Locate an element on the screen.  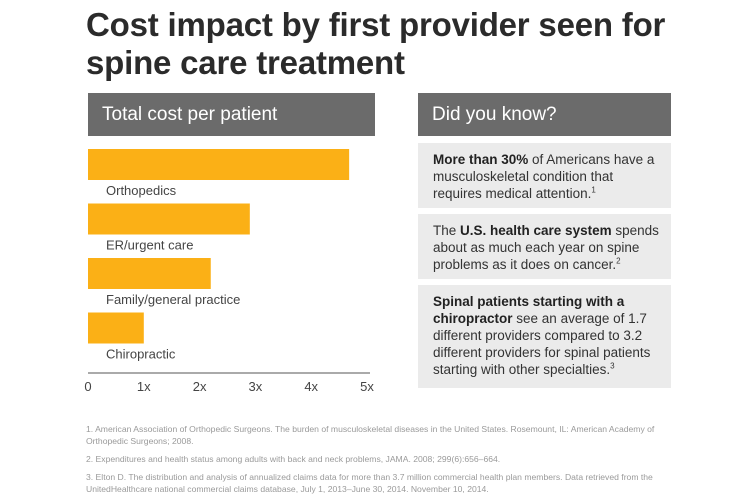
x-tick-label-2: 2x is located at coordinates (200, 386).